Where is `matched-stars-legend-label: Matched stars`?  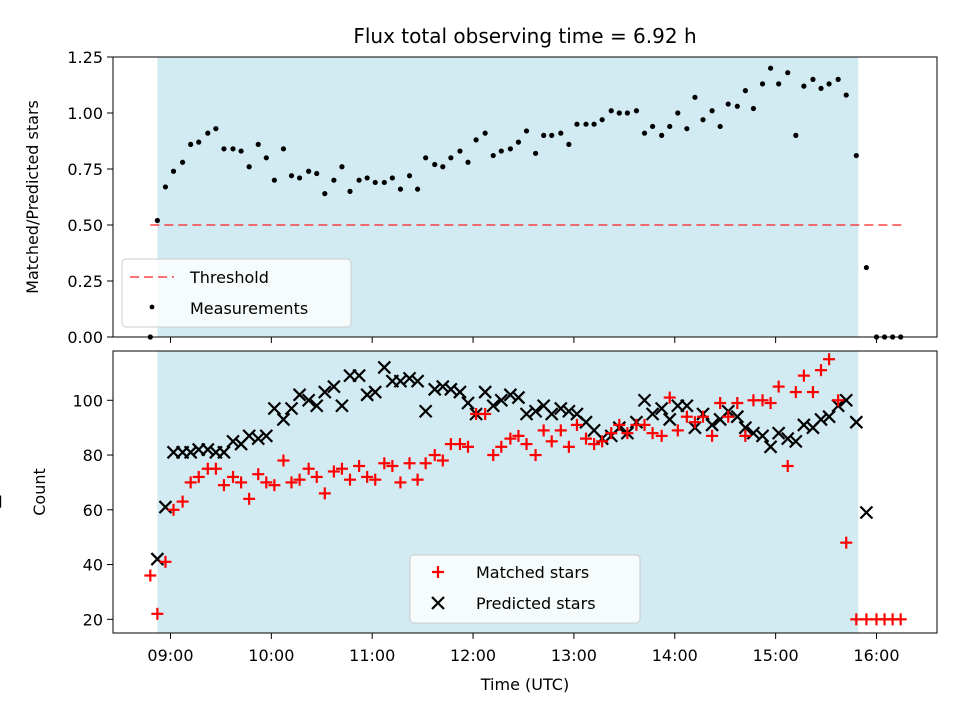 matched-stars-legend-label: Matched stars is located at coordinates (532, 572).